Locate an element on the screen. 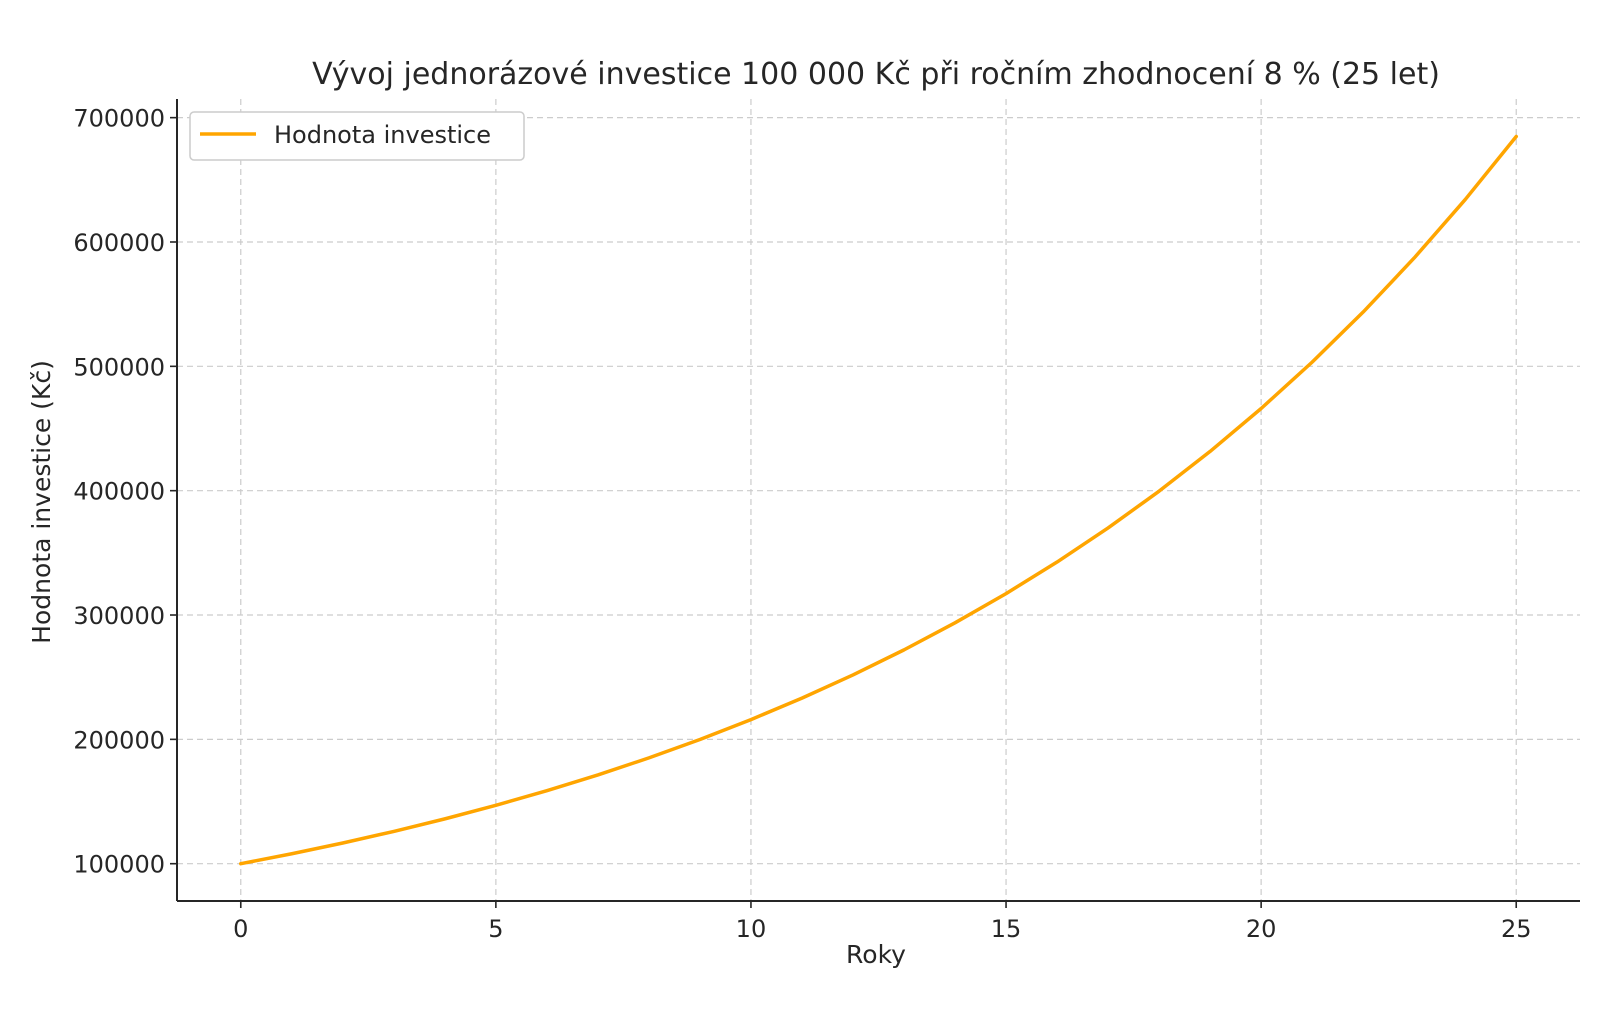 The image size is (1614, 1034). x-tick-label: 5 is located at coordinates (495, 929).